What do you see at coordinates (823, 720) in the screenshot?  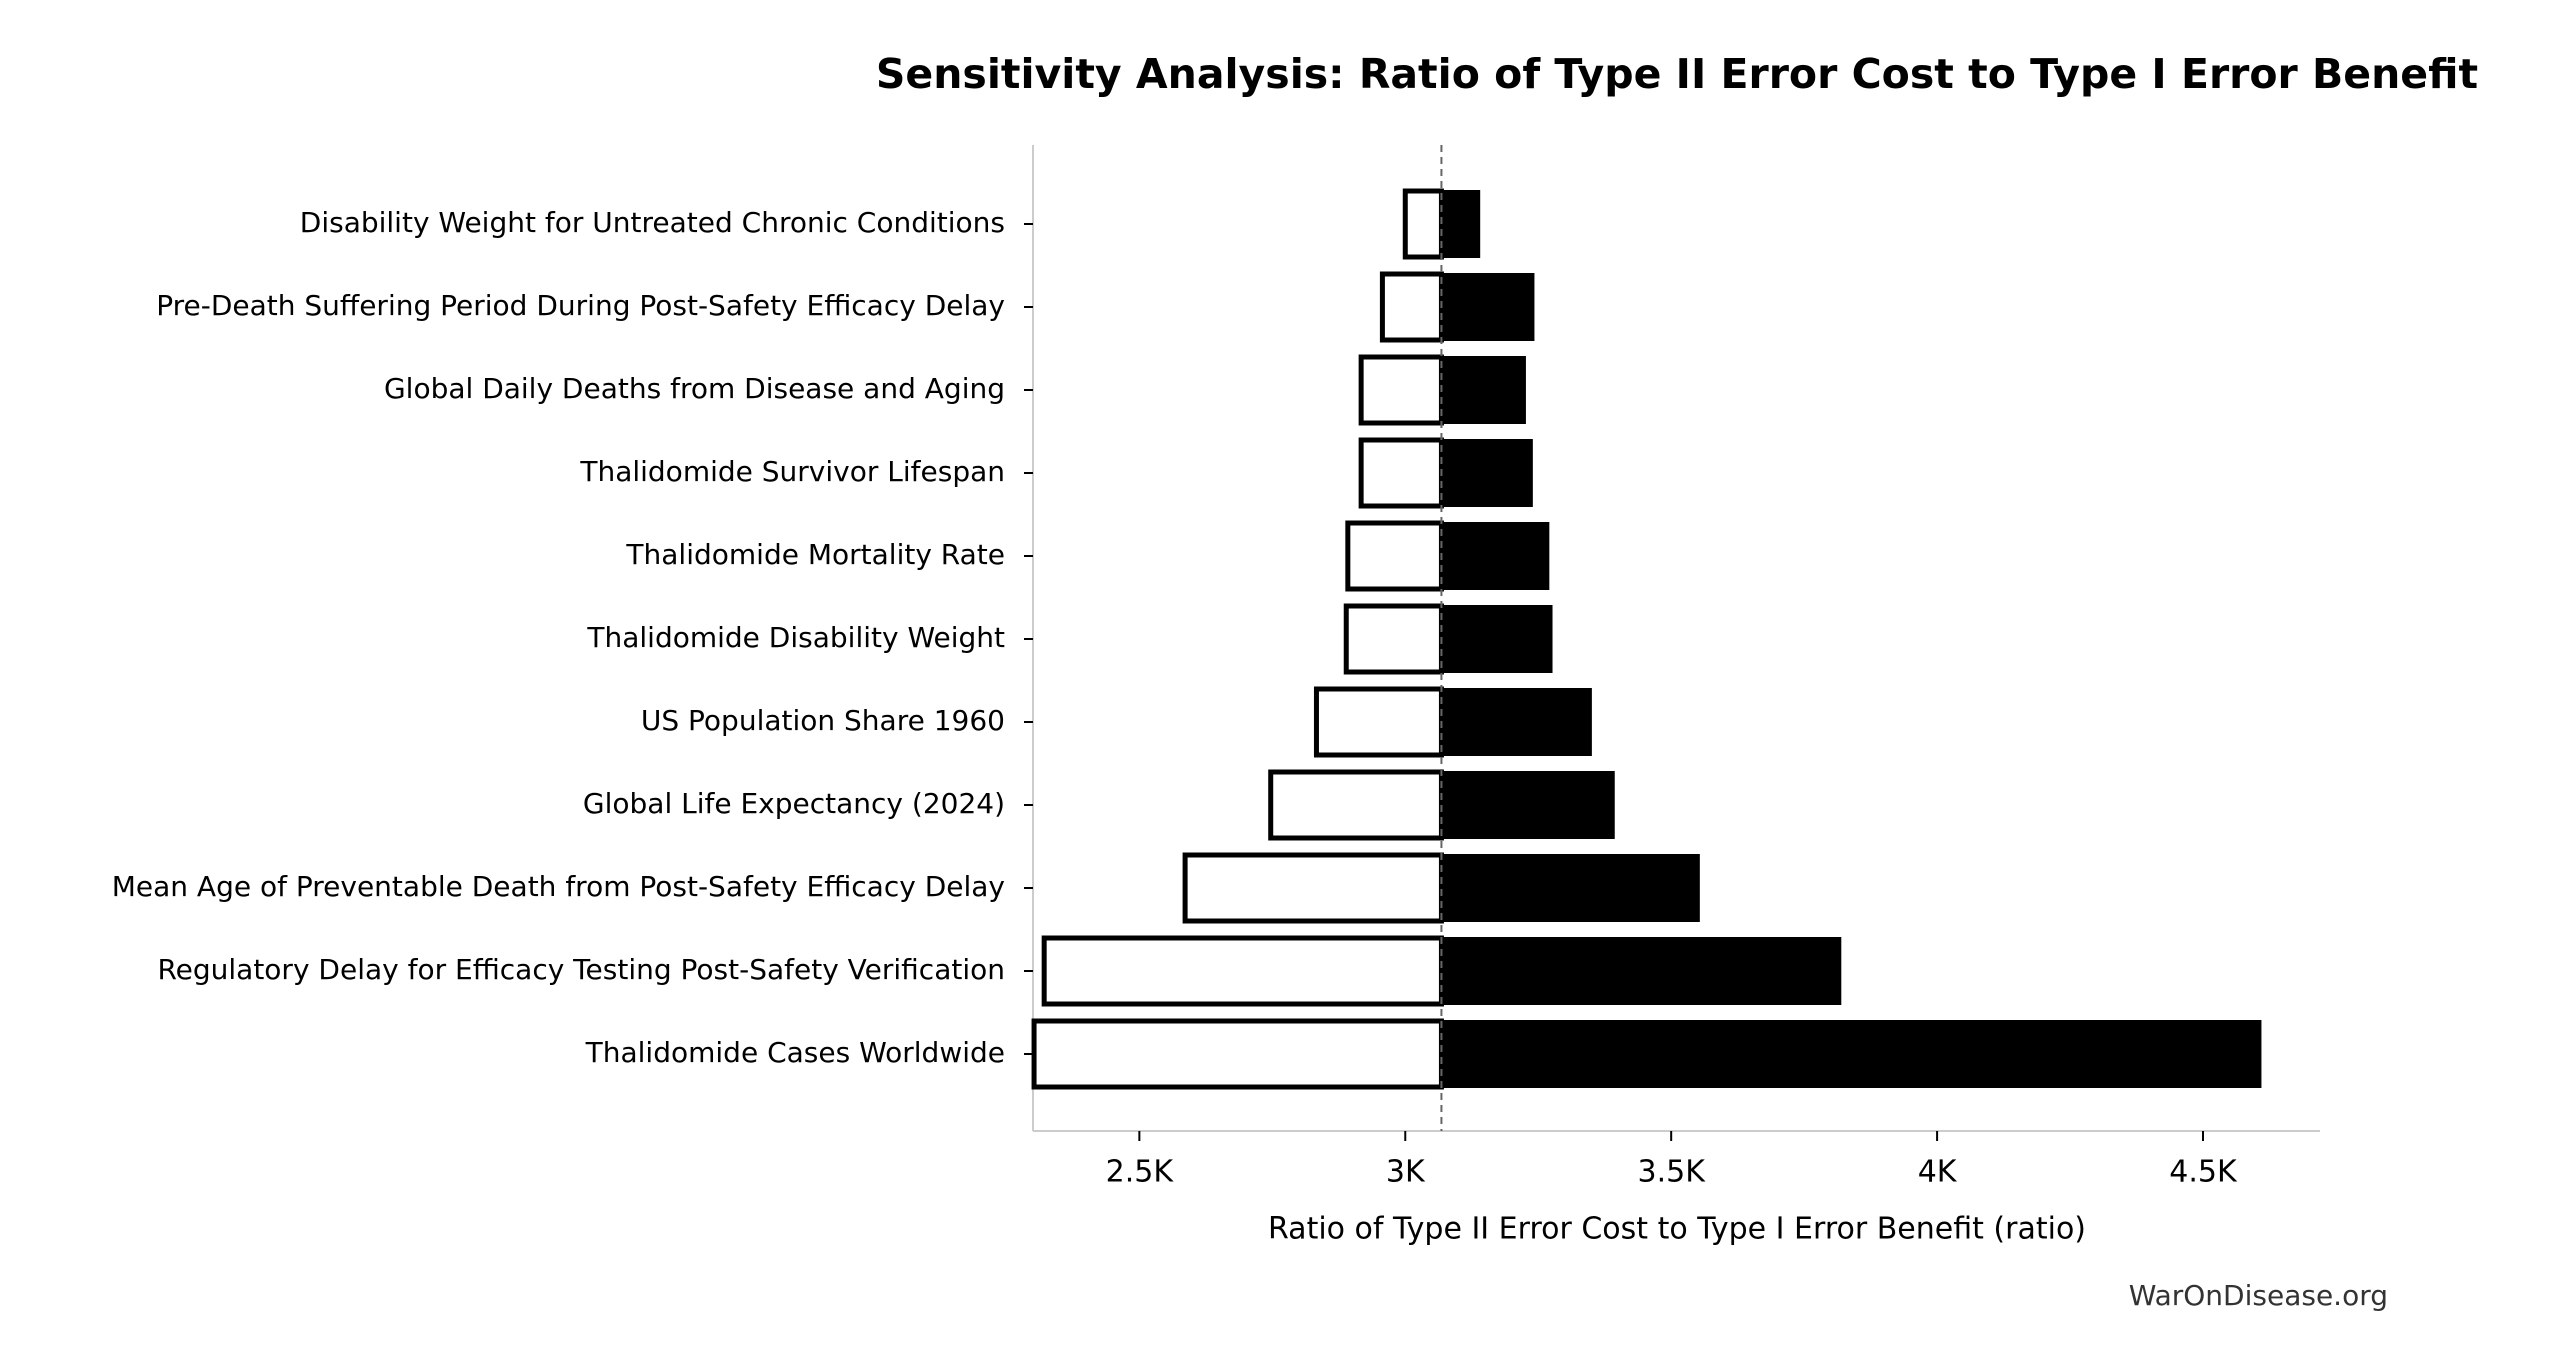 I see `y-tick-label: US Population Share 1960` at bounding box center [823, 720].